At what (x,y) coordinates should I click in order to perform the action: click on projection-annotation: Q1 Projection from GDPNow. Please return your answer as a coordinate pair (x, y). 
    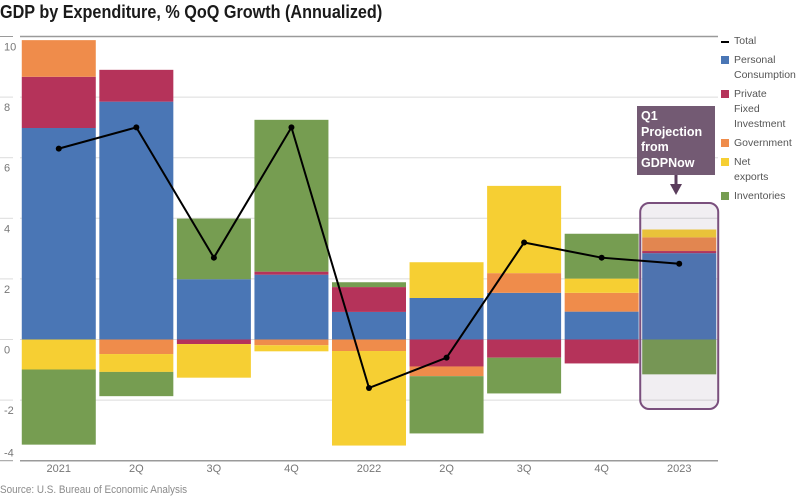
    Looking at the image, I should click on (676, 140).